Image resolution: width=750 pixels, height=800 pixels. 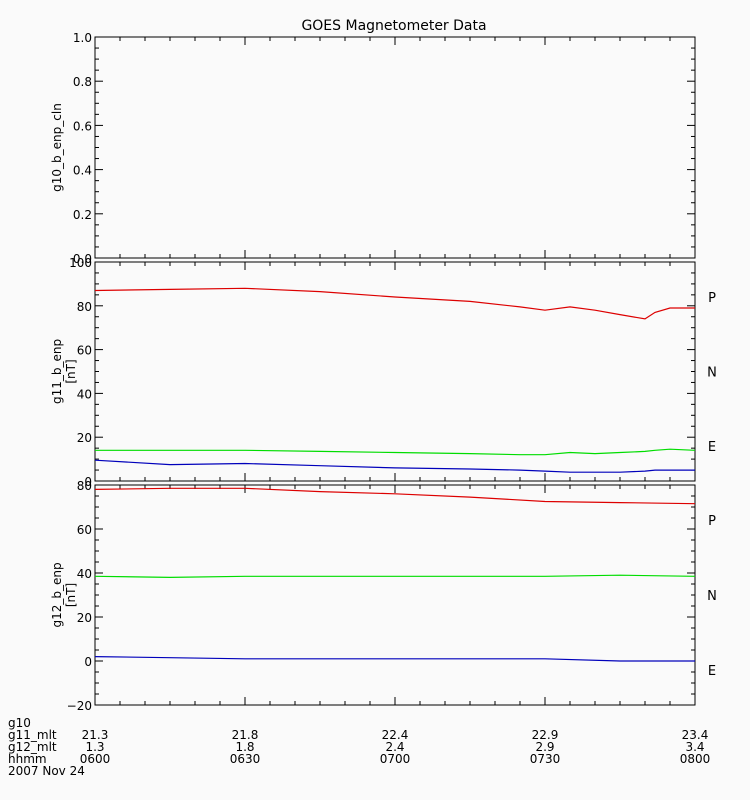 What do you see at coordinates (695, 759) in the screenshot?
I see `x-row-value: 0800` at bounding box center [695, 759].